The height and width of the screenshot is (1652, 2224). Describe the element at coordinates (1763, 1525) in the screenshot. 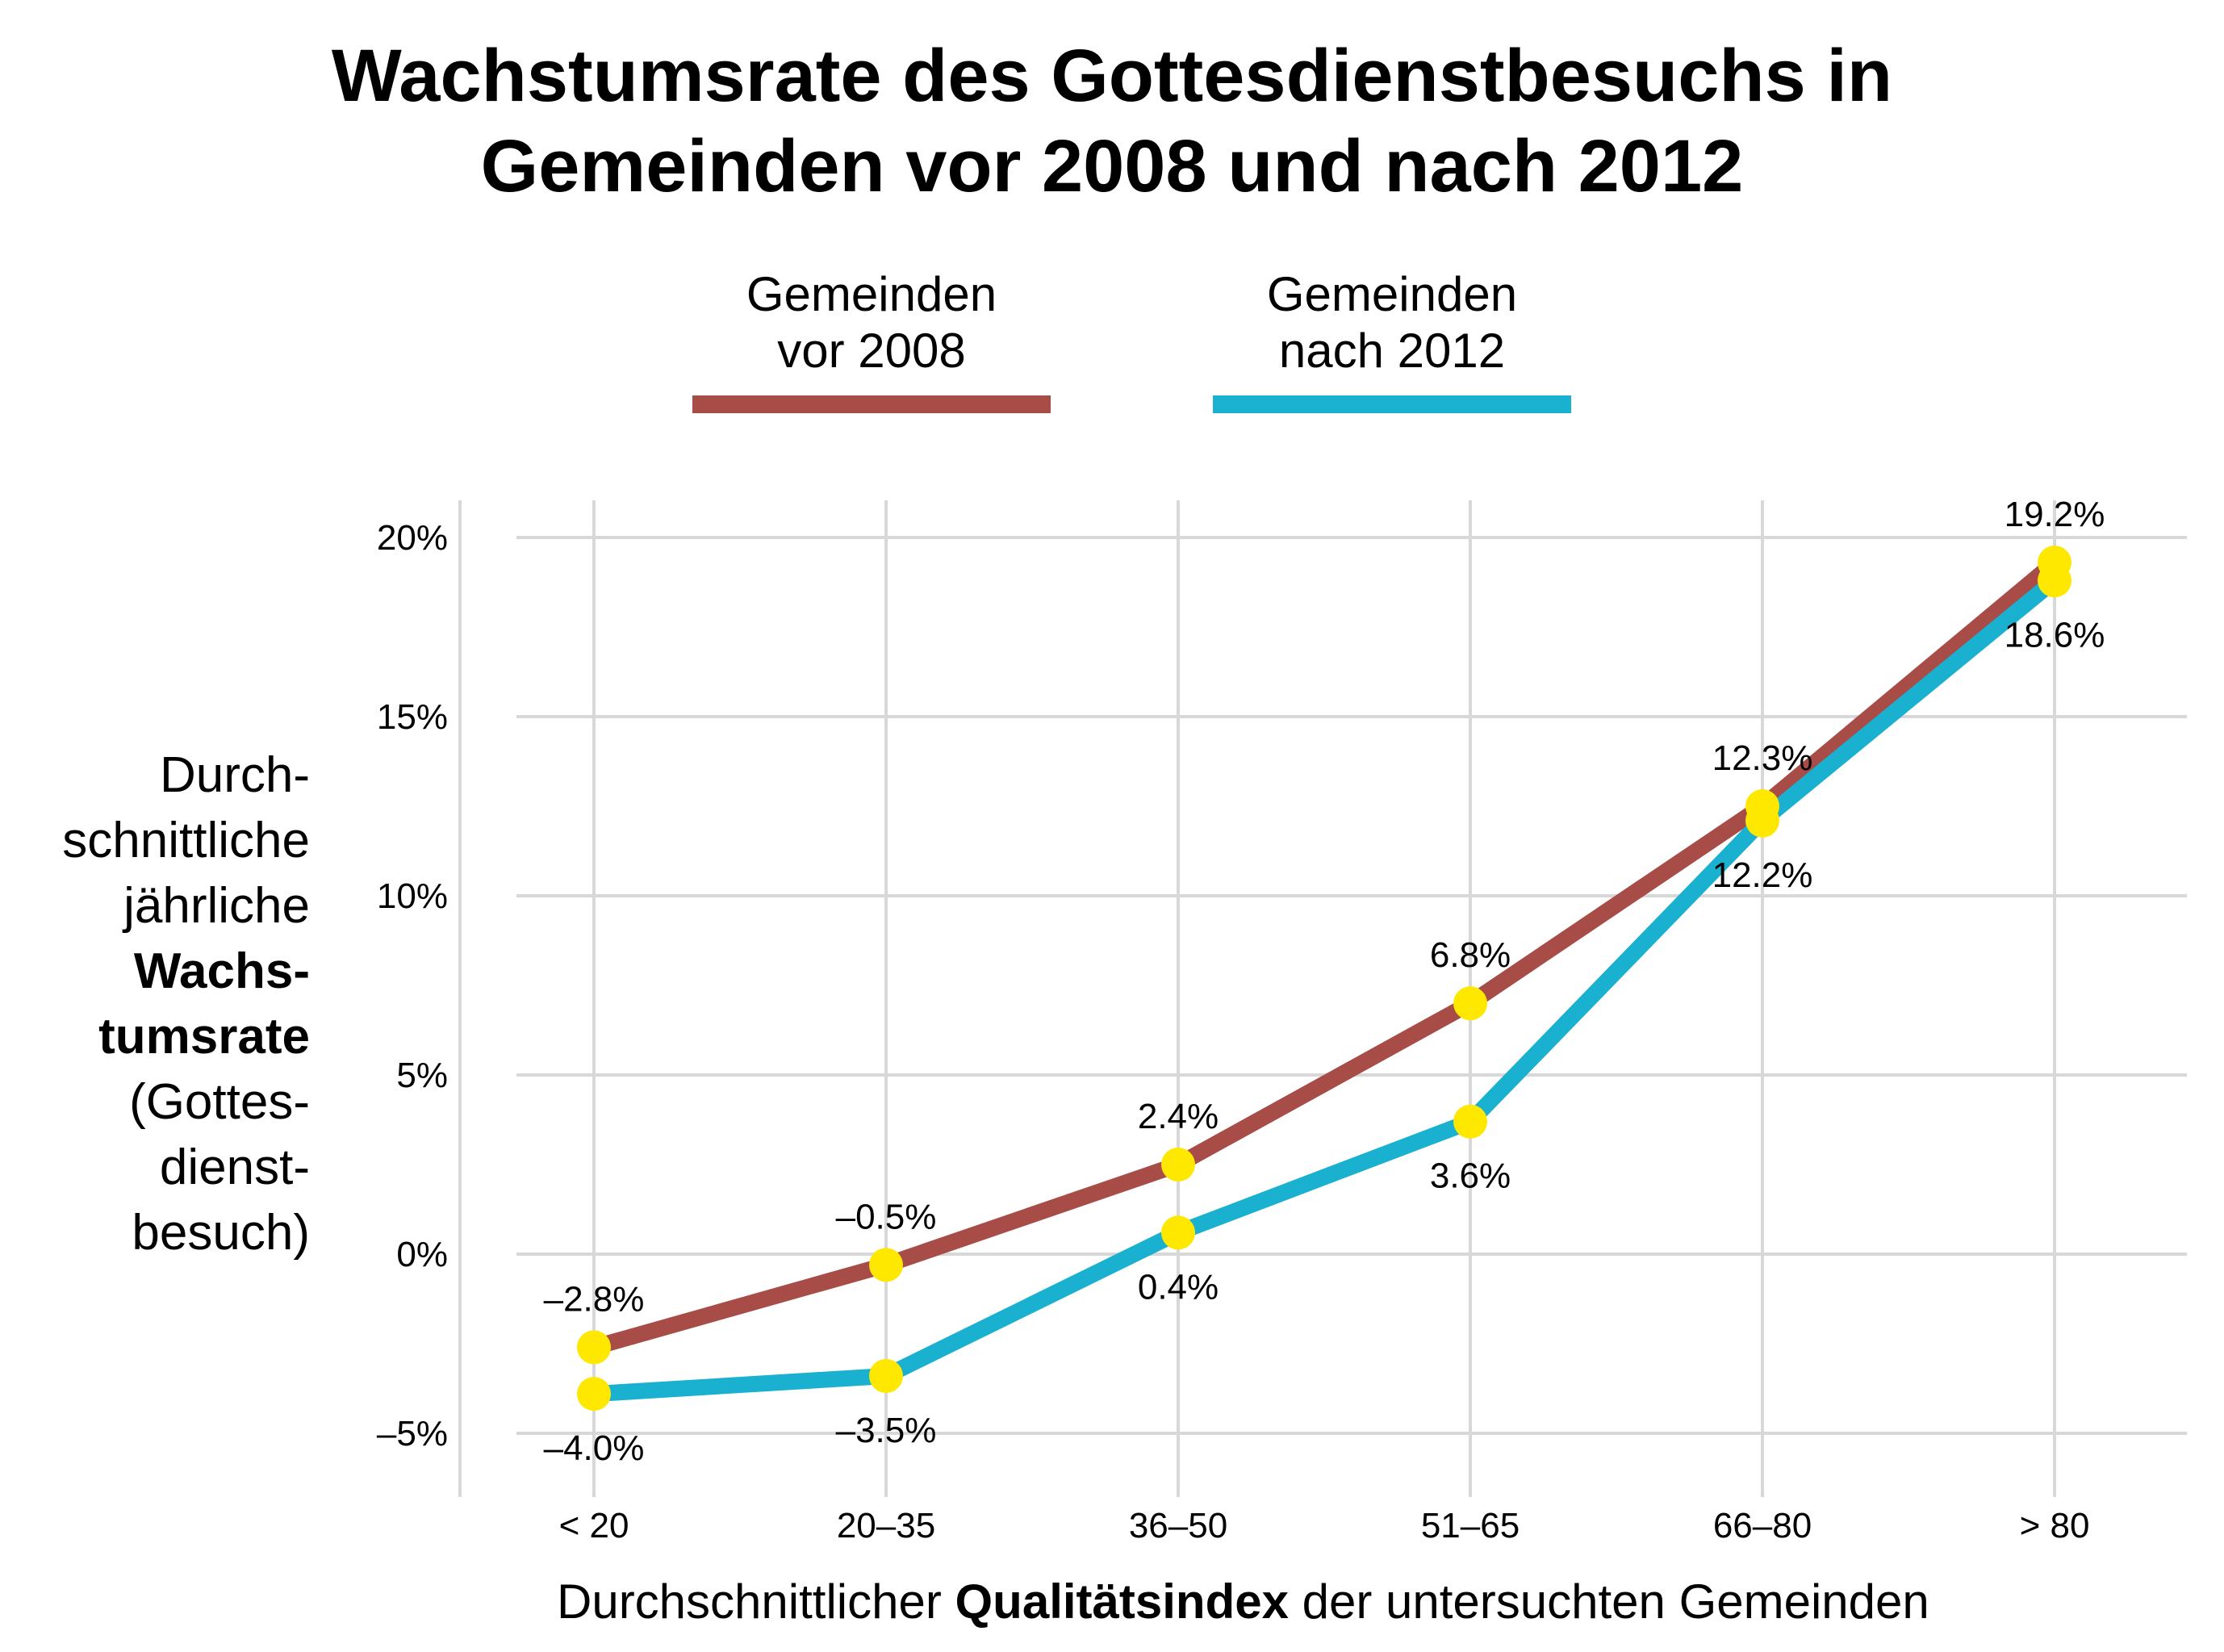

I see `x-tick-label: 66–80` at that location.